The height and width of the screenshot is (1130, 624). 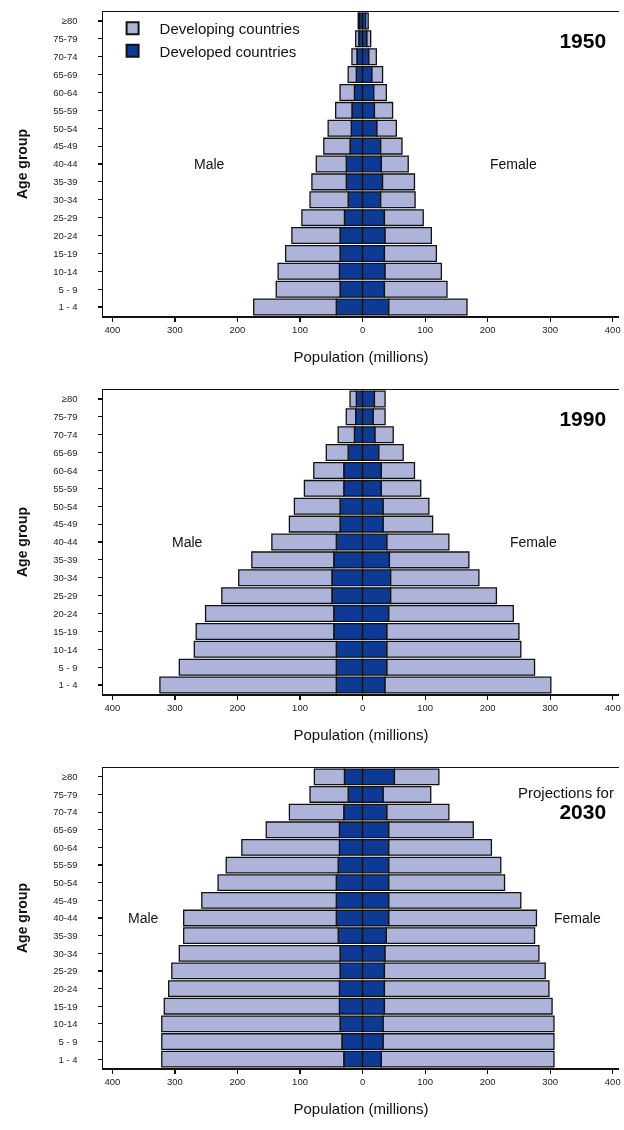 I want to click on legend-label: Developing countries, so click(x=229, y=29).